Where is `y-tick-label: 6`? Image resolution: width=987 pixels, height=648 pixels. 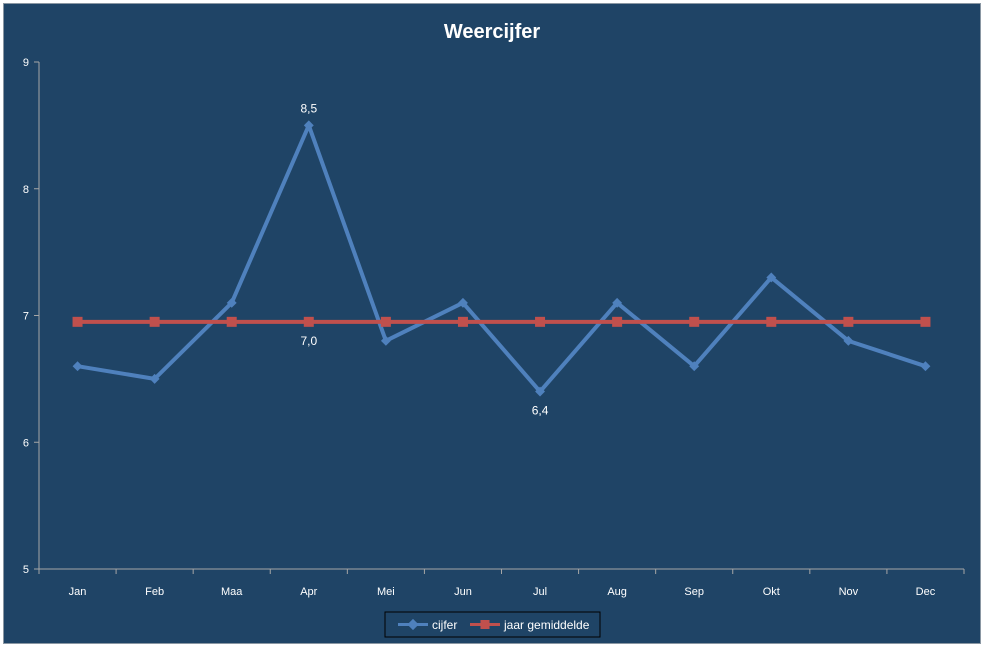
y-tick-label: 6 is located at coordinates (26, 443).